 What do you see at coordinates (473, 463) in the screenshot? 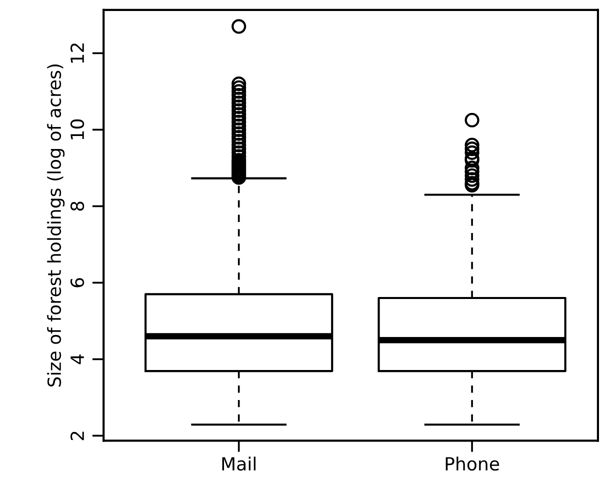
I see `x-tick-label: Phone` at bounding box center [473, 463].